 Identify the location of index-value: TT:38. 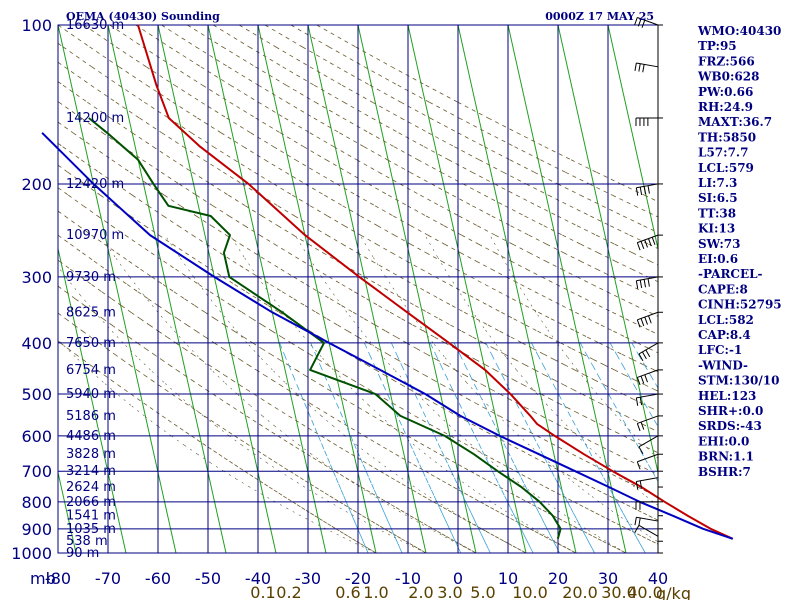
(717, 213).